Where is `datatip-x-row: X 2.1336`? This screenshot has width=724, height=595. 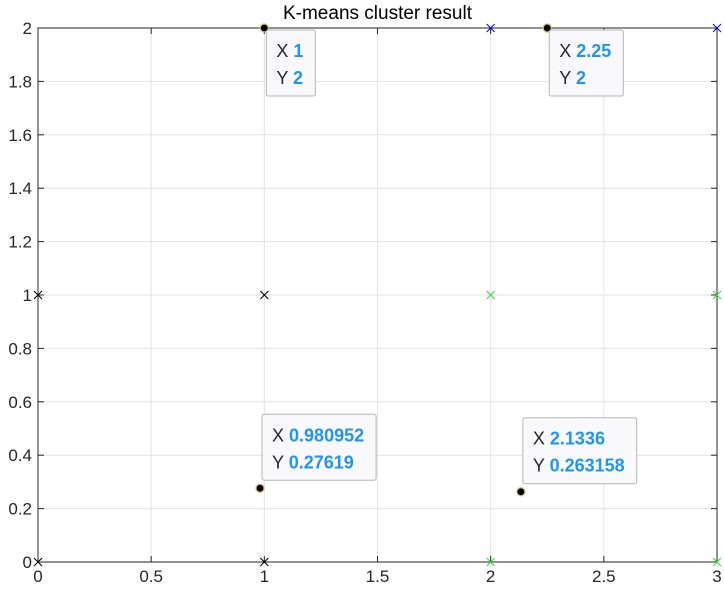 datatip-x-row: X 2.1336 is located at coordinates (569, 439).